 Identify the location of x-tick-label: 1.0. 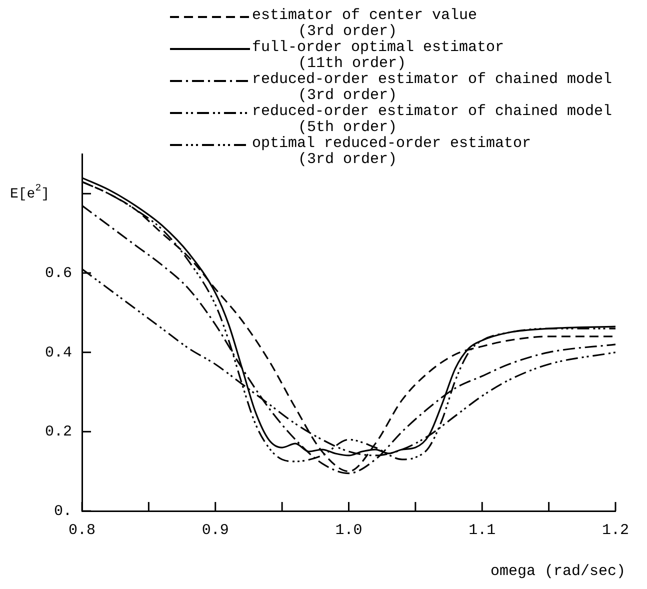
(348, 530).